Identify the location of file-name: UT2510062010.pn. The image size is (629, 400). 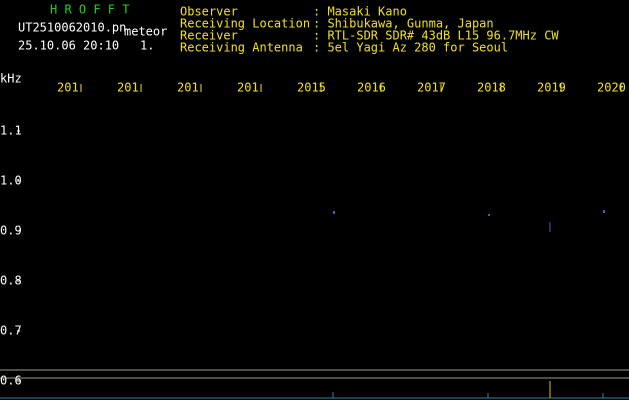
(72, 28).